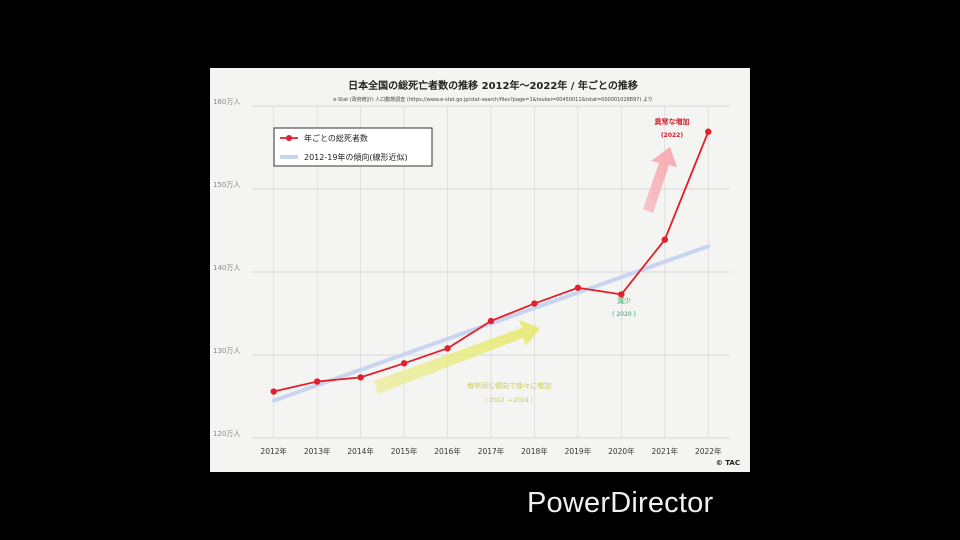  Describe the element at coordinates (534, 451) in the screenshot. I see `x-tick-label: 2018年` at that location.